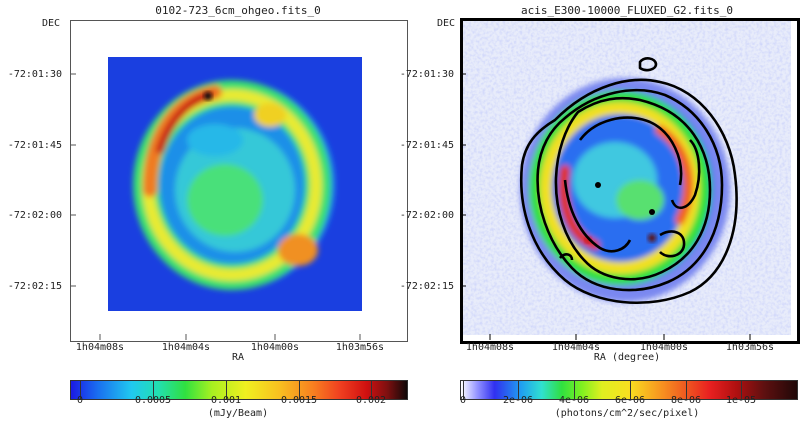 This screenshot has height=435, width=800. Describe the element at coordinates (239, 390) in the screenshot. I see `left-colorbar` at that location.